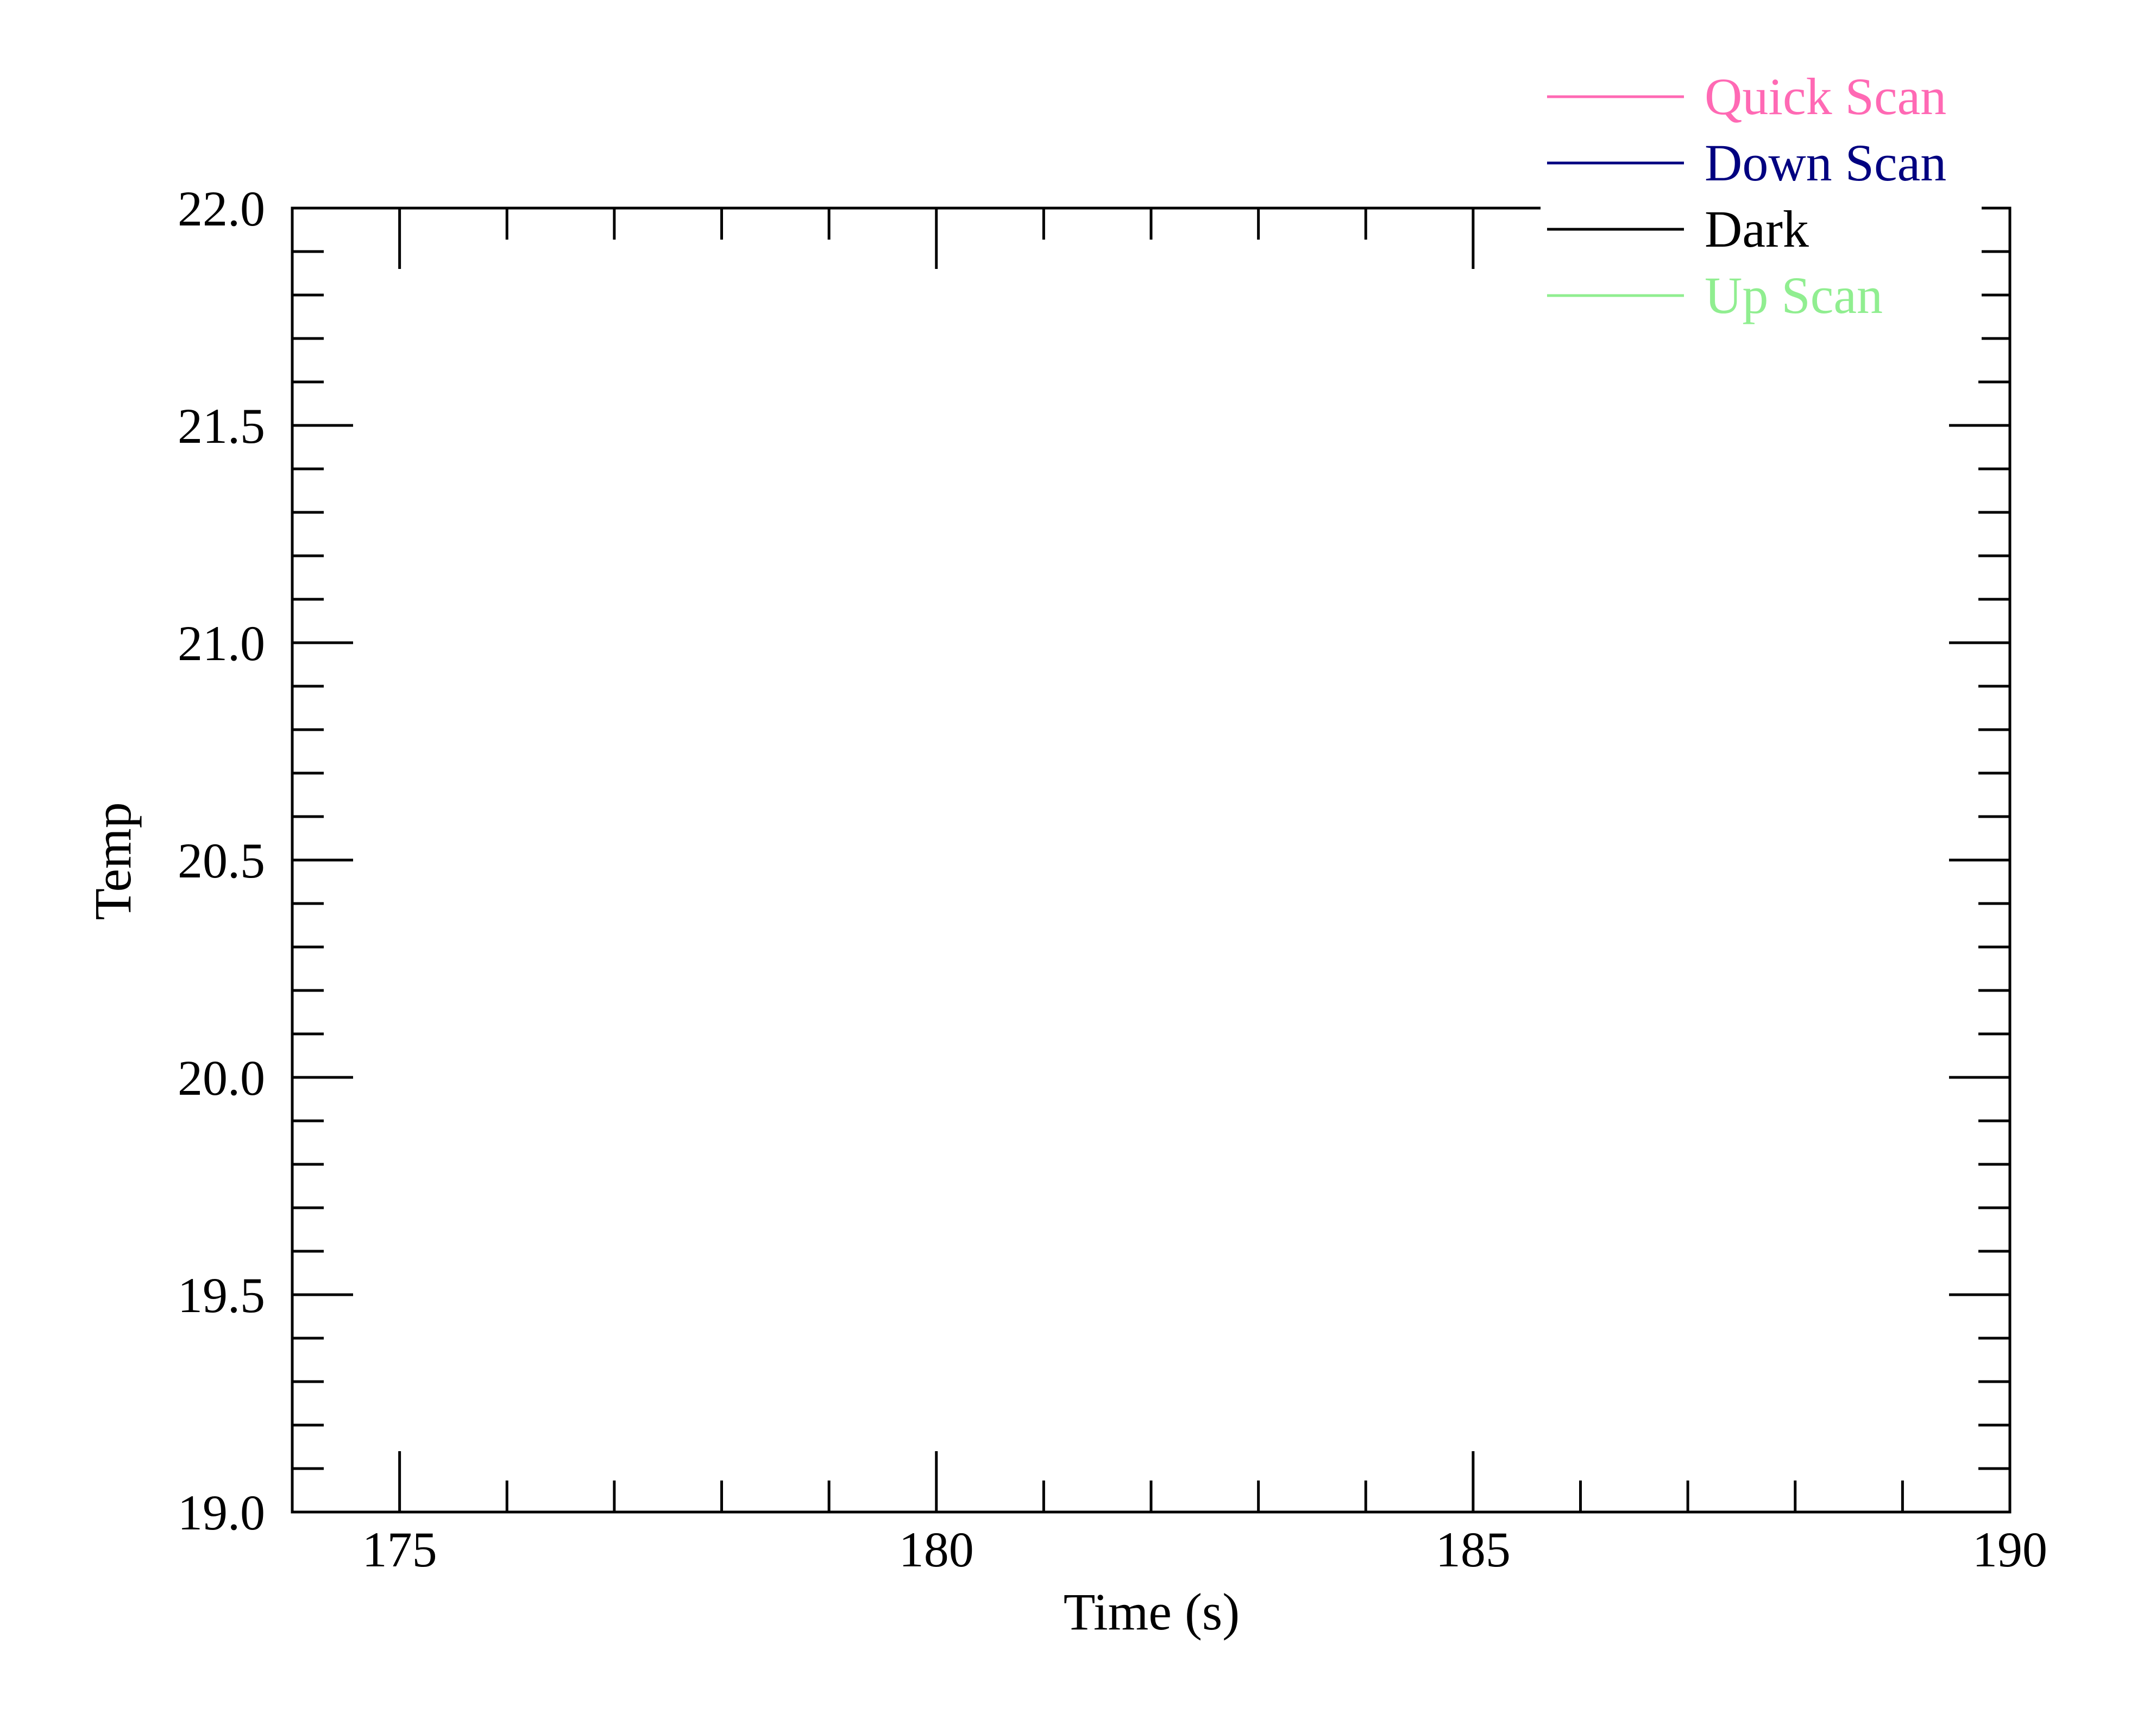  I want to click on x-tick-label: 175, so click(399, 1549).